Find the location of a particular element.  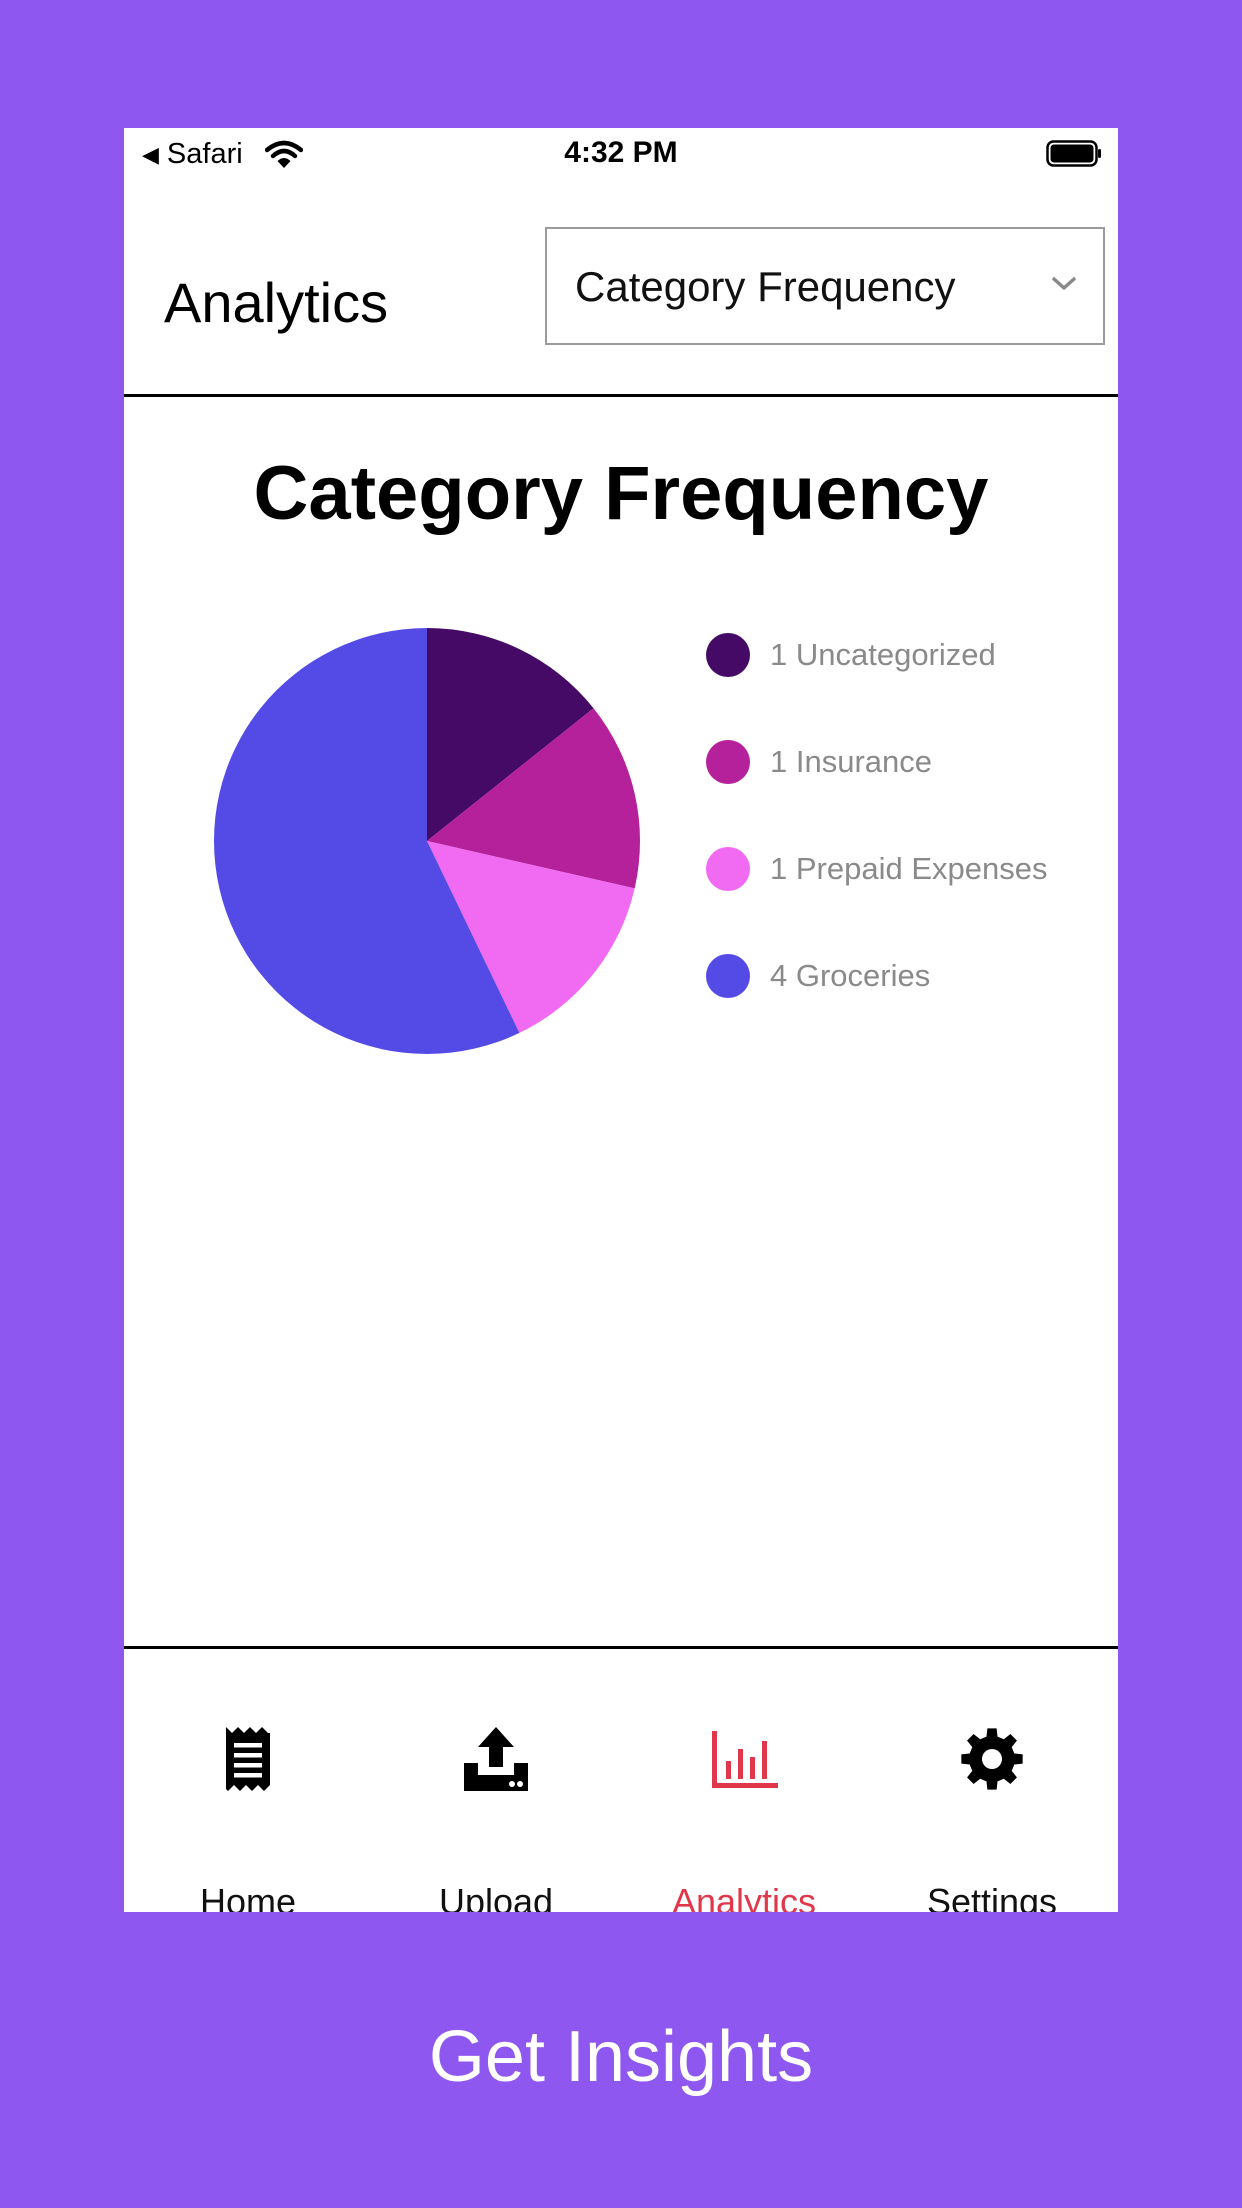

legend-label: 4 Groceries is located at coordinates (850, 975).